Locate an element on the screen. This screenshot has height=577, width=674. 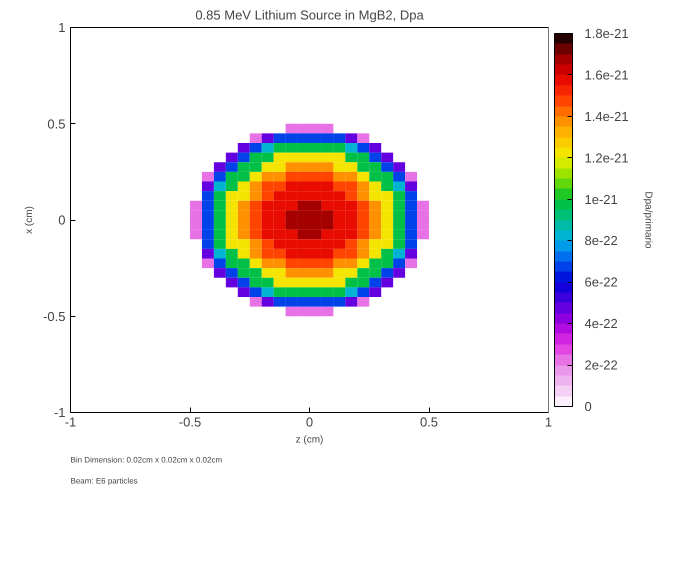
x-tick-label: 0.5 is located at coordinates (429, 422).